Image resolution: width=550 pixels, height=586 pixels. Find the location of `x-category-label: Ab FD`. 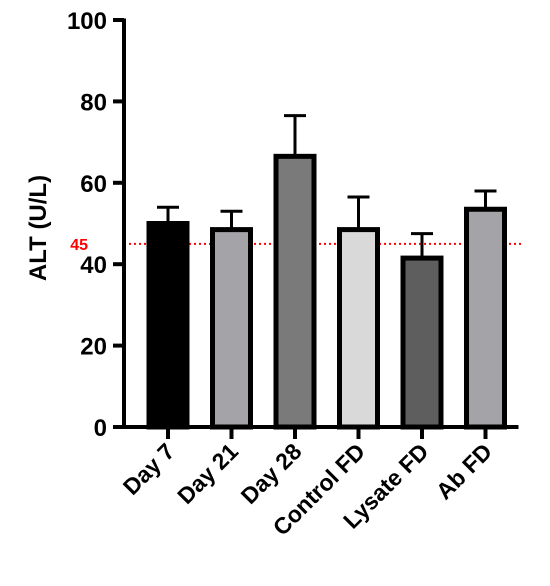

x-category-label: Ab FD is located at coordinates (464, 471).